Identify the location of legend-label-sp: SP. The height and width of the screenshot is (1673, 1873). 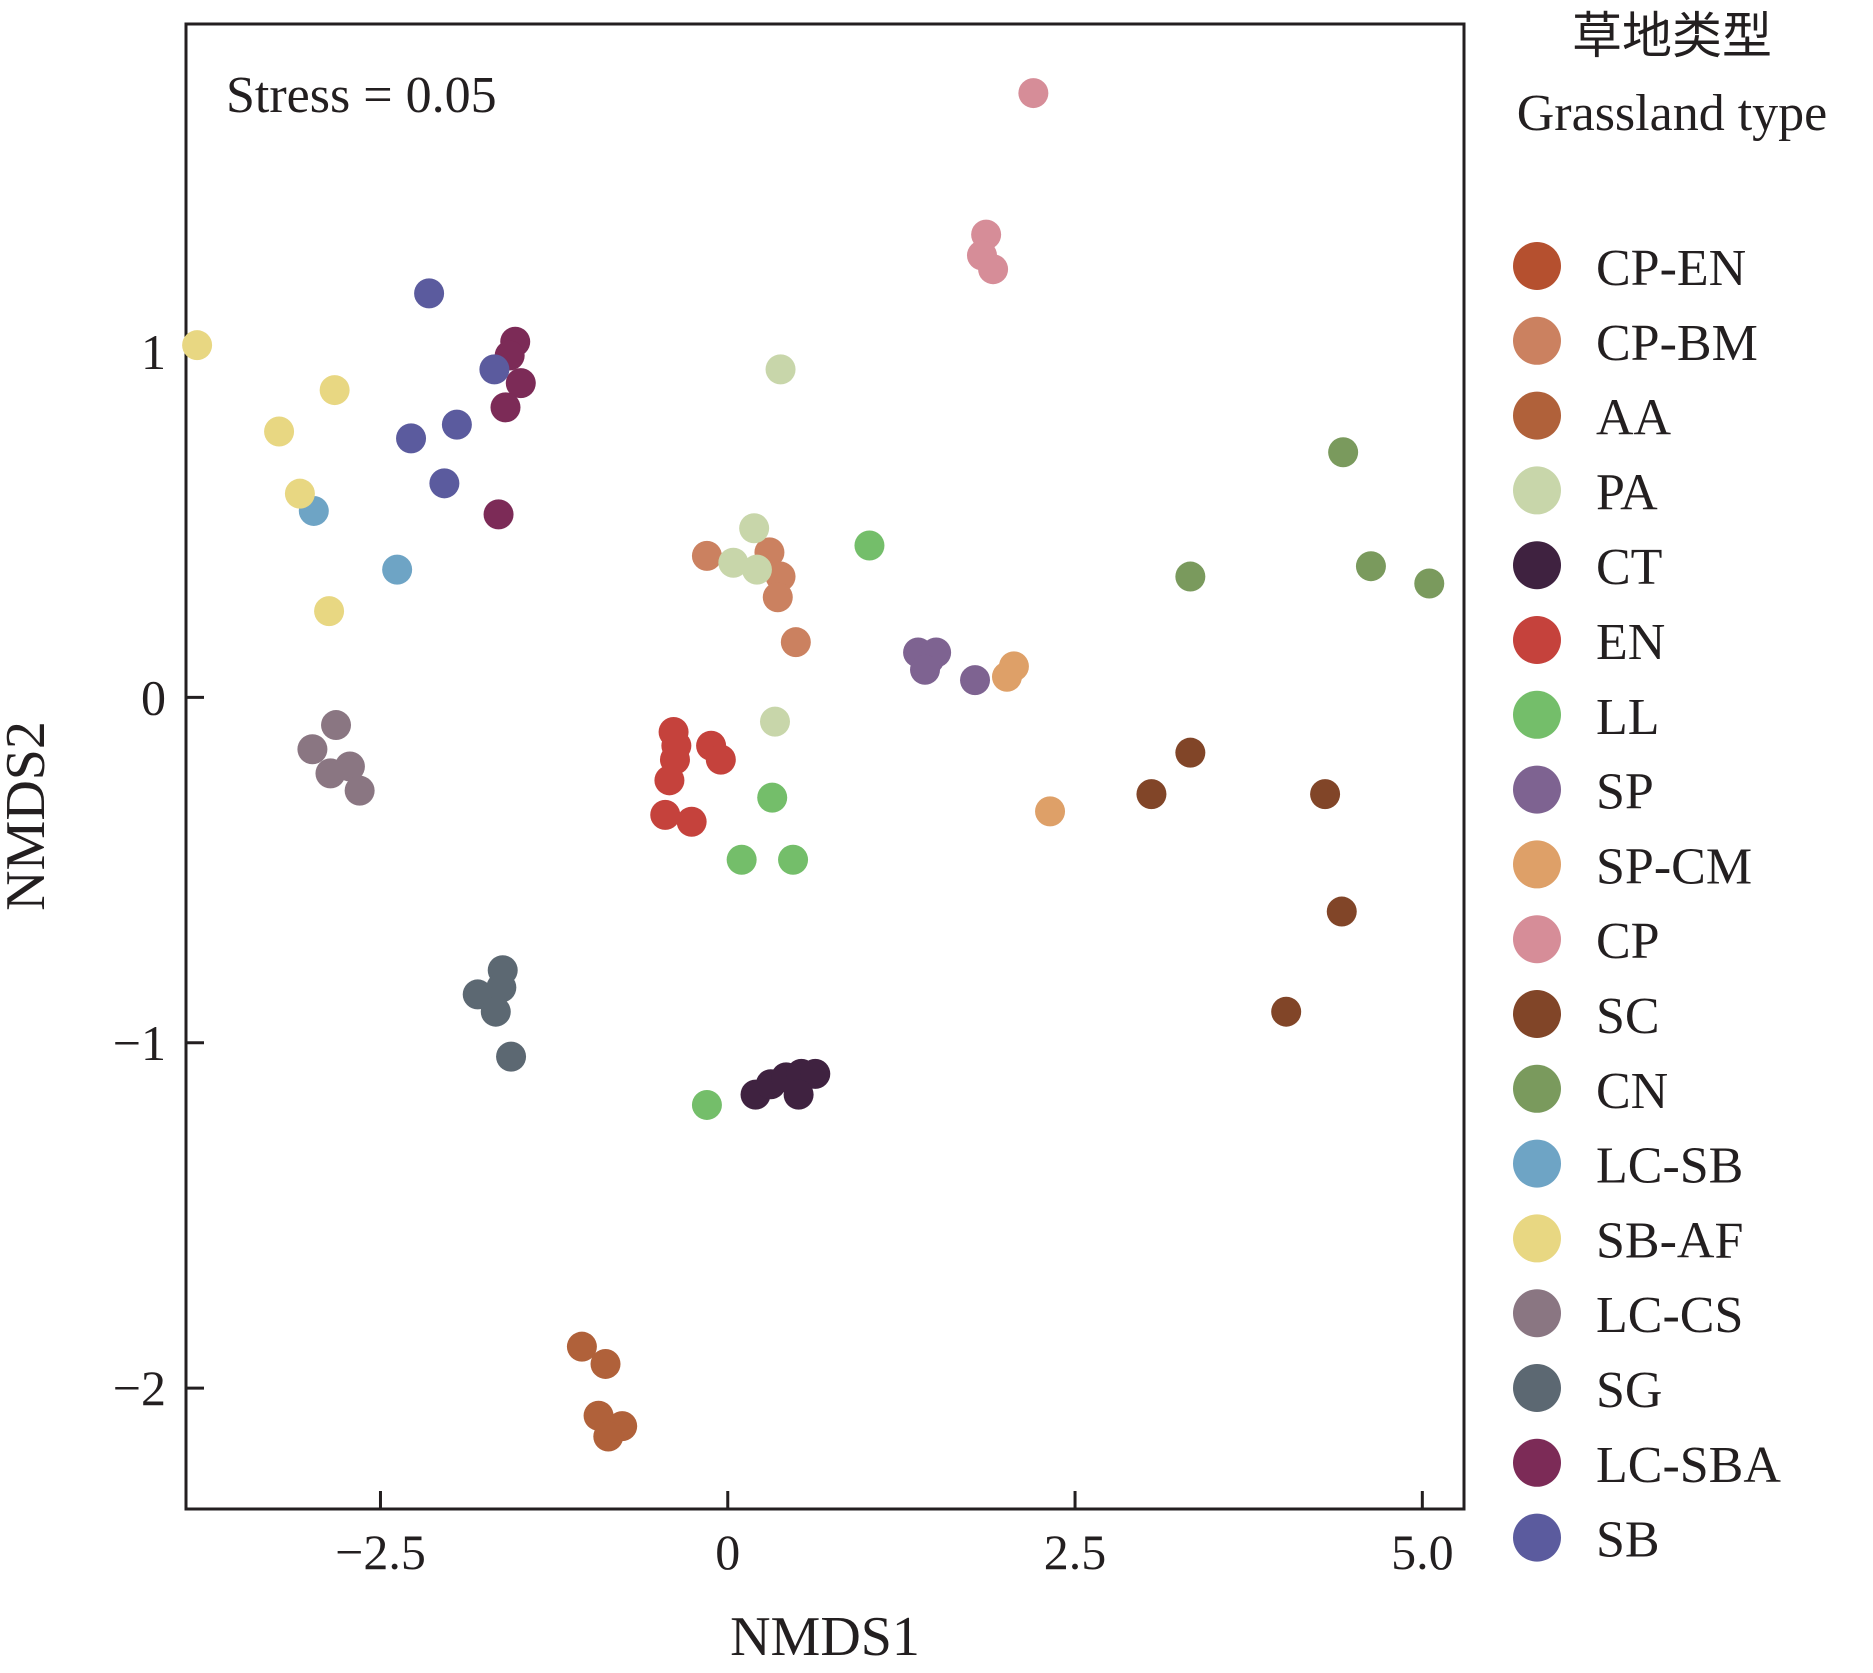
(1625, 792).